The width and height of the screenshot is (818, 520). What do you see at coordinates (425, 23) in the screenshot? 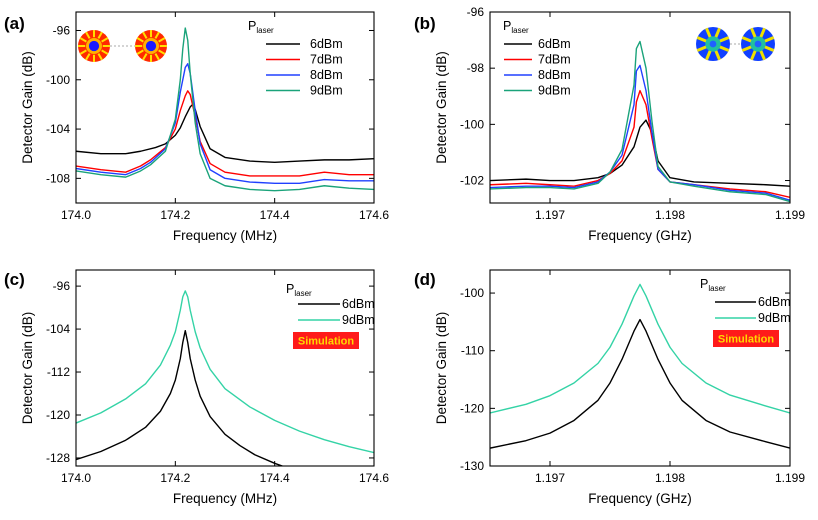
I see `panel-label: (b)` at bounding box center [425, 23].